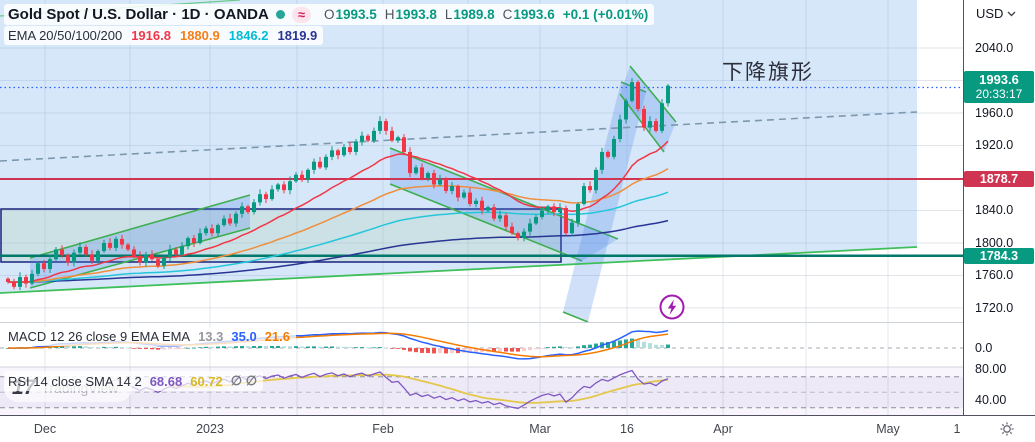 This screenshot has height=442, width=1035. What do you see at coordinates (277, 336) in the screenshot?
I see `macd-signal-value: 21.6` at bounding box center [277, 336].